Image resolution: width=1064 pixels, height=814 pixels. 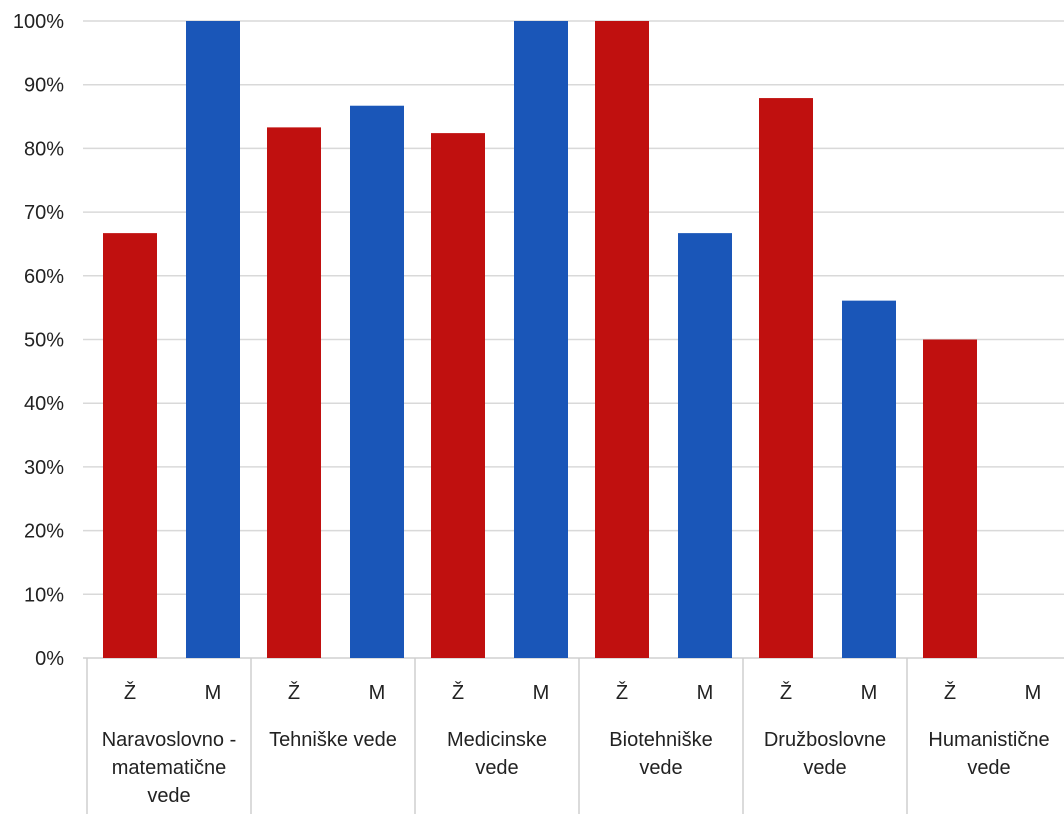 What do you see at coordinates (44, 404) in the screenshot?
I see `y-tick-label: 40%` at bounding box center [44, 404].